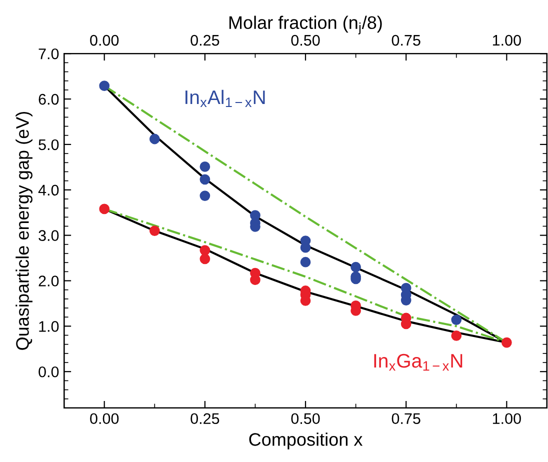 The height and width of the screenshot is (462, 548). I want to click on x2-axis-title: Molar fraction (n$_{j}$/8), so click(305, 25).